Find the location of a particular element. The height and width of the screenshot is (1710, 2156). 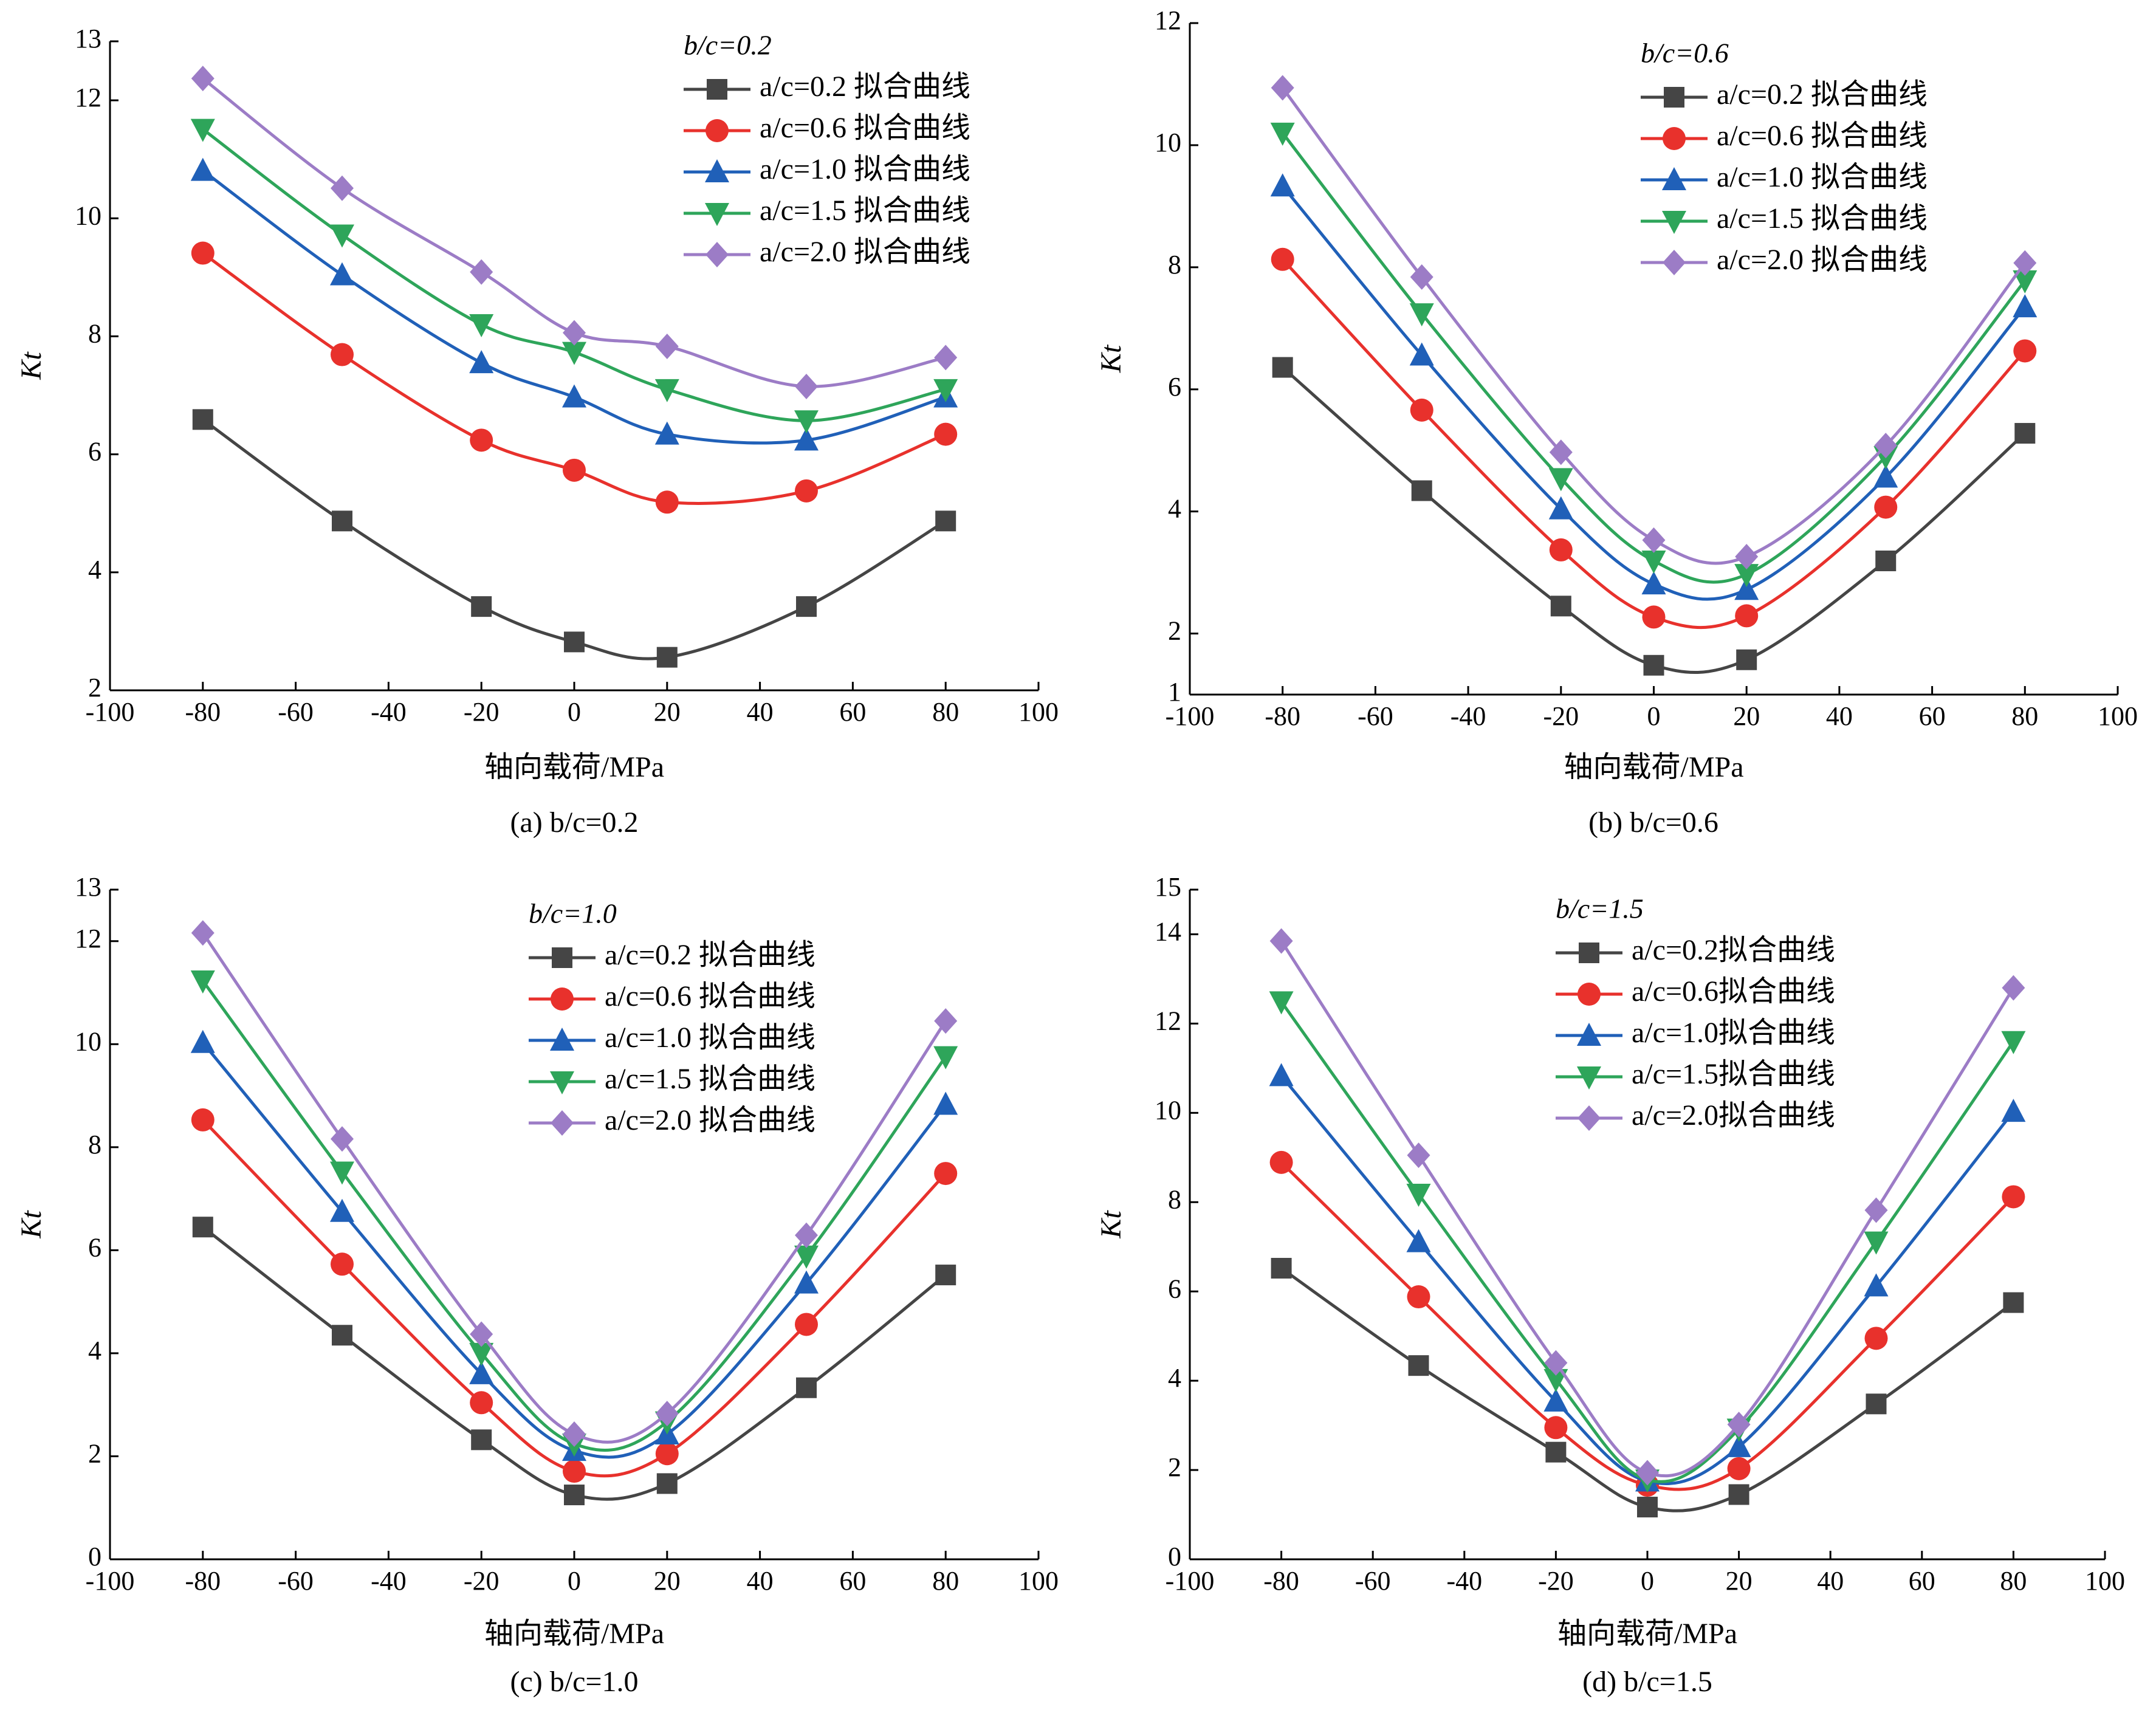

annotation: b/c=0.2 is located at coordinates (728, 45).